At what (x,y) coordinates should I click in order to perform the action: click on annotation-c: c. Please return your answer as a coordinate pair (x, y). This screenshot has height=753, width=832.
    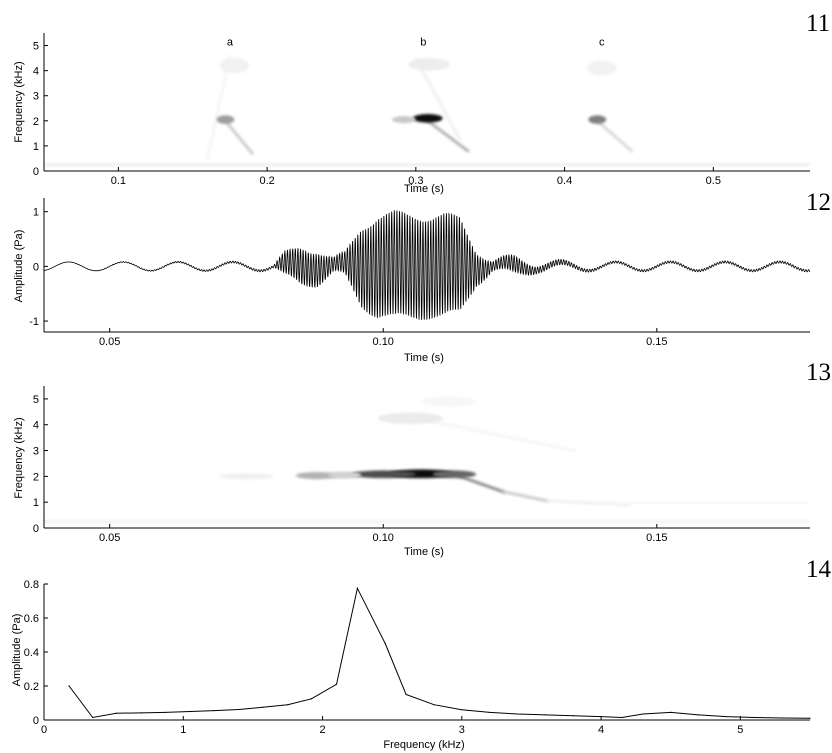
    Looking at the image, I should click on (602, 43).